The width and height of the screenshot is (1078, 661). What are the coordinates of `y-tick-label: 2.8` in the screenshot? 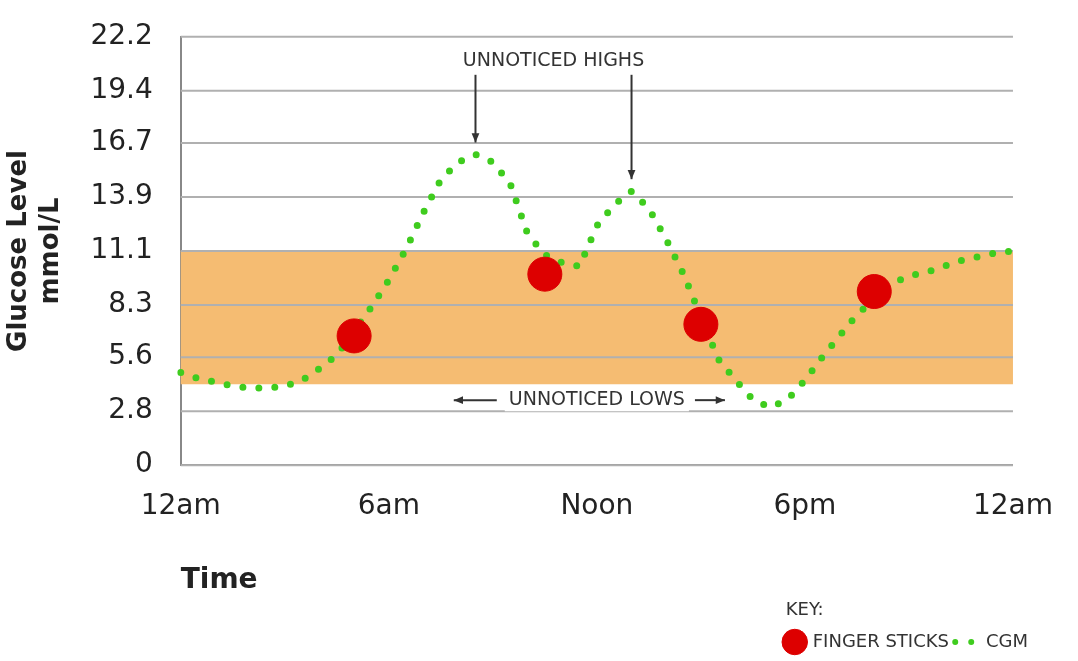 It's located at (130, 409).